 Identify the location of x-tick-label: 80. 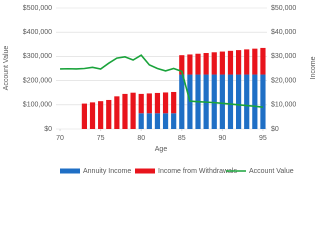
(141, 138).